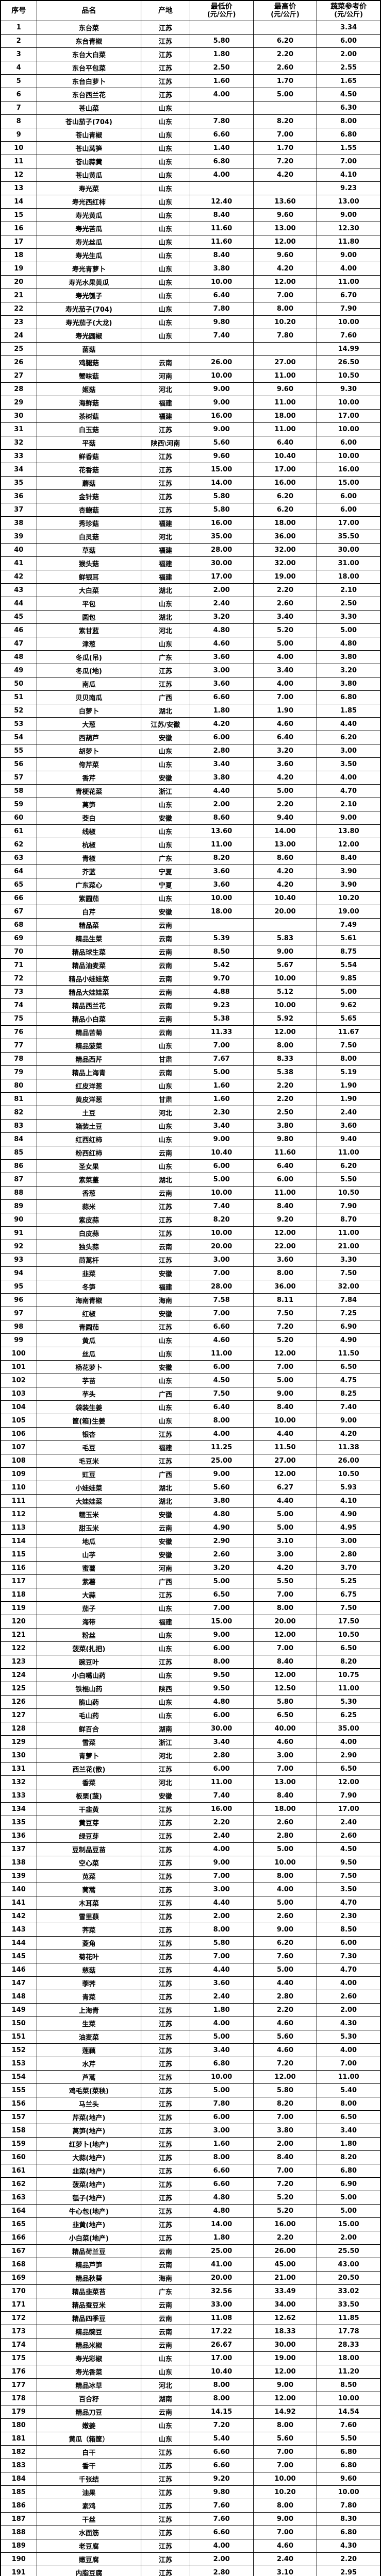 This screenshot has width=381, height=2576. Describe the element at coordinates (285, 403) in the screenshot. I see `high-price-cell: 11.00` at that location.